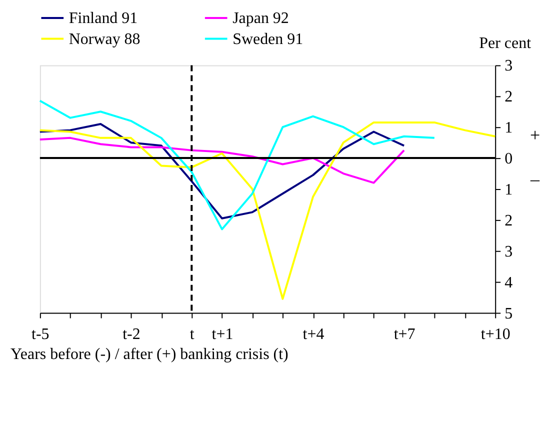 Image resolution: width=546 pixels, height=423 pixels. I want to click on y-tick-label: 5, so click(508, 313).